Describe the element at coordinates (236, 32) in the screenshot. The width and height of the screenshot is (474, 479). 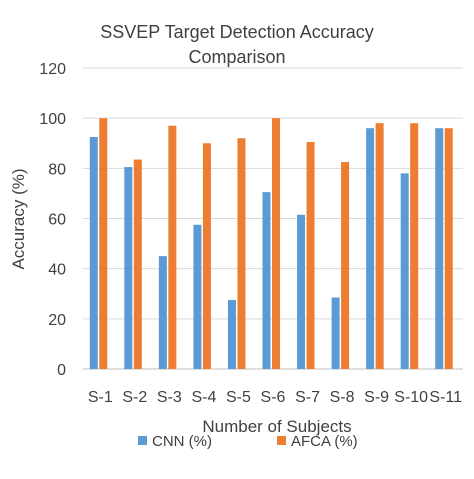
I see `chart-title-line-1: SSVEP Target Detection Accuracy` at that location.